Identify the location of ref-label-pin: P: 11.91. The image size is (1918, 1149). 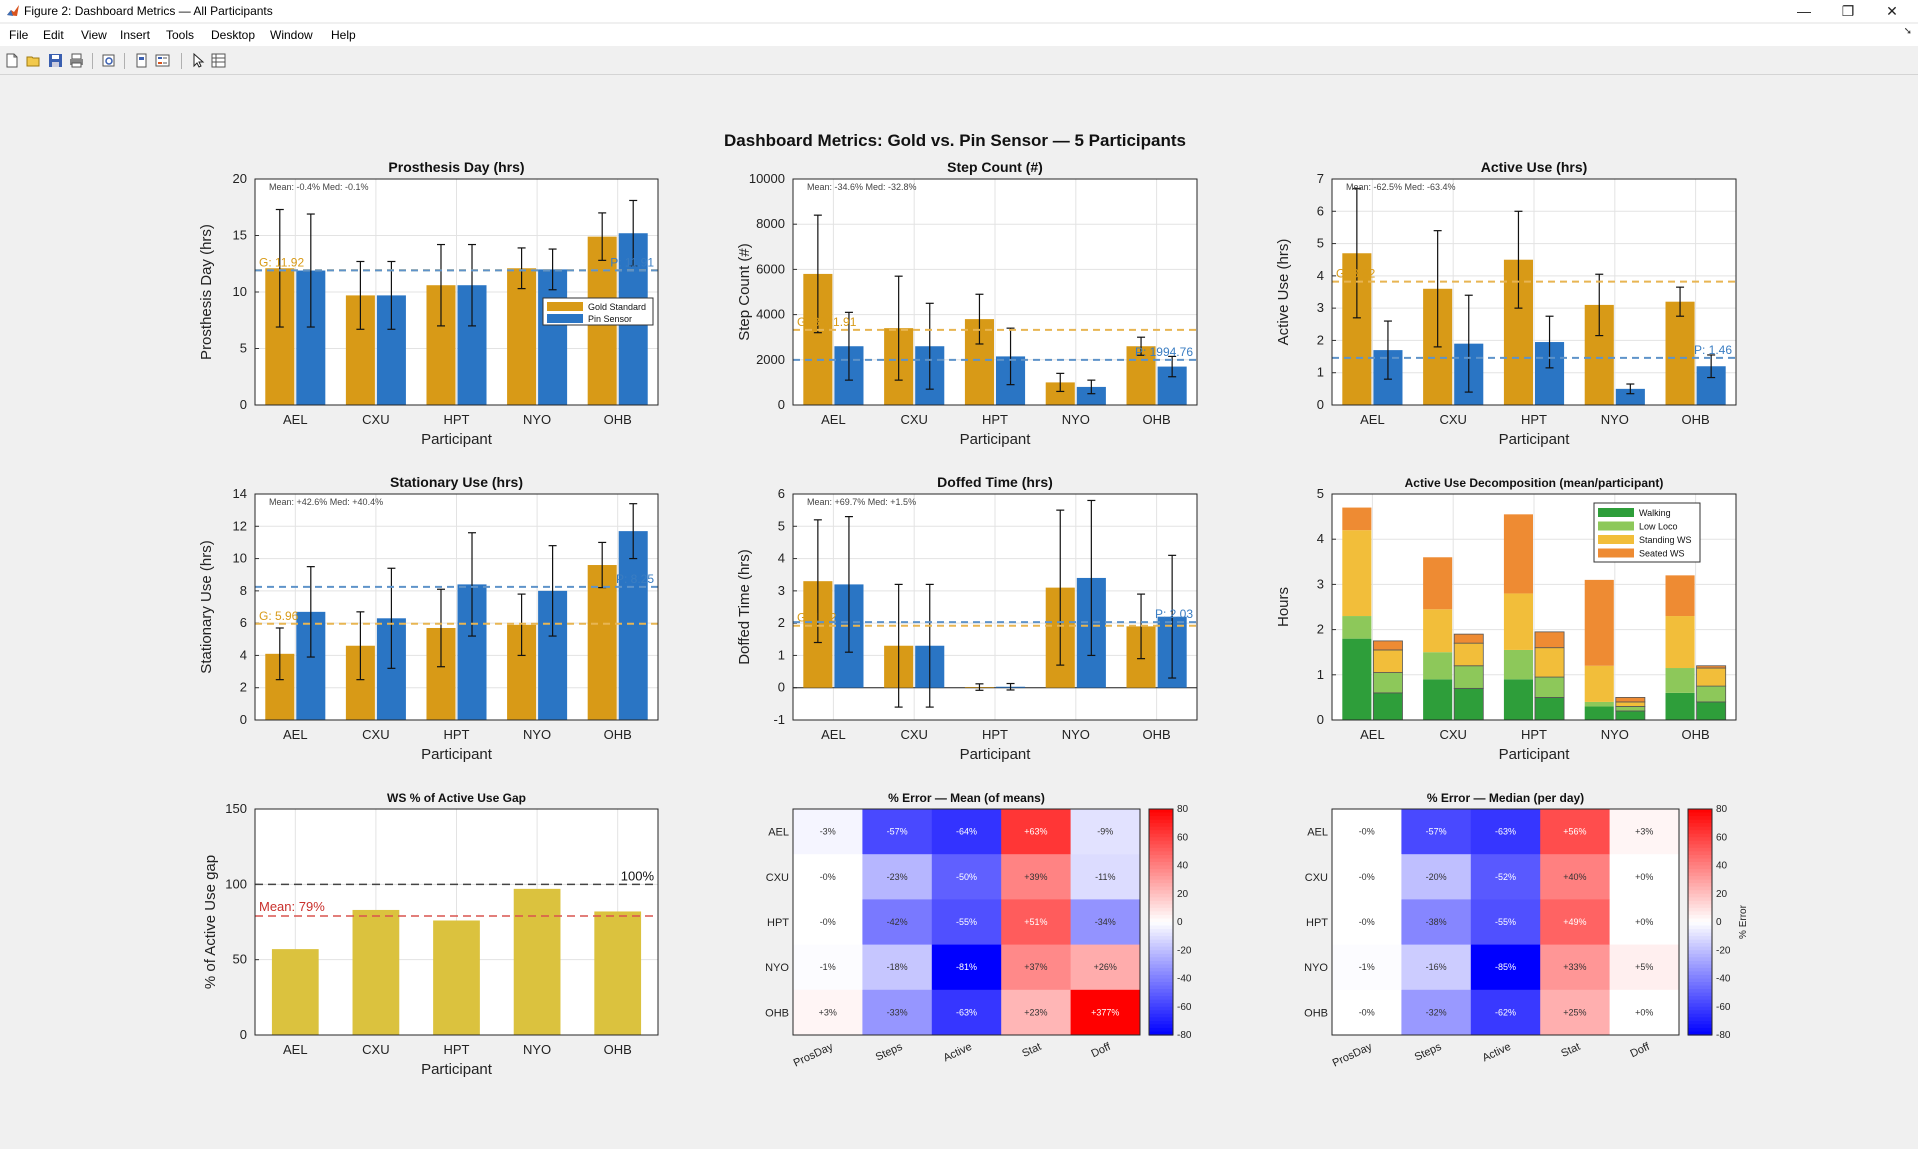
(632, 262).